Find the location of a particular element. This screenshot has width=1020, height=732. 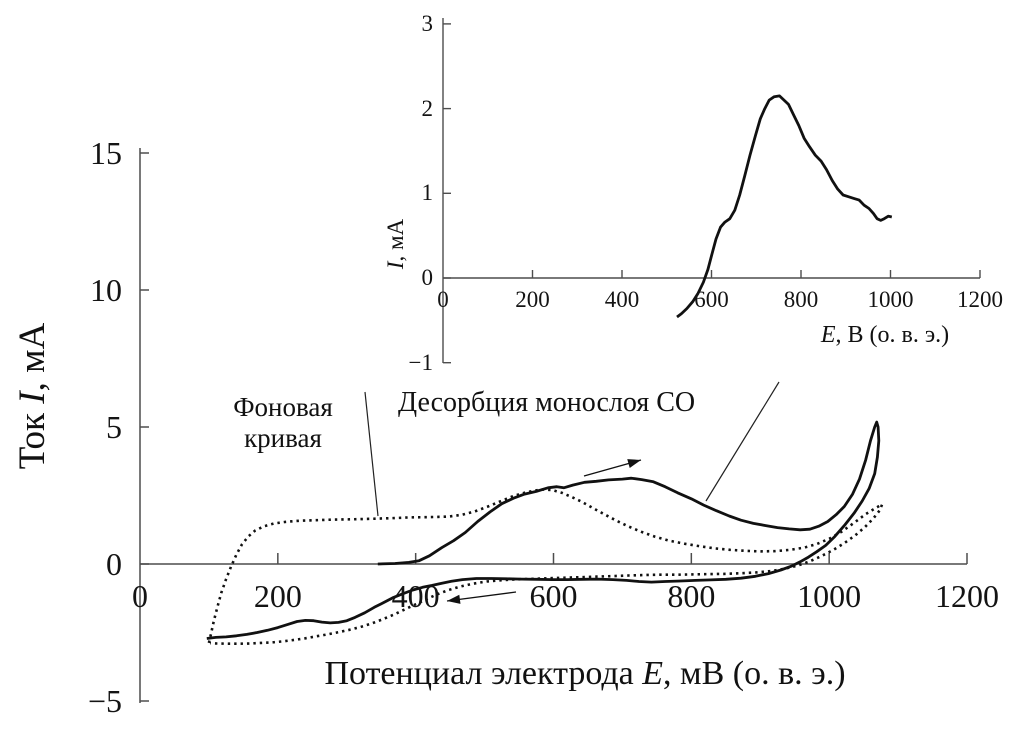

inset-y-title-suffix: , мА is located at coordinates (395, 240).